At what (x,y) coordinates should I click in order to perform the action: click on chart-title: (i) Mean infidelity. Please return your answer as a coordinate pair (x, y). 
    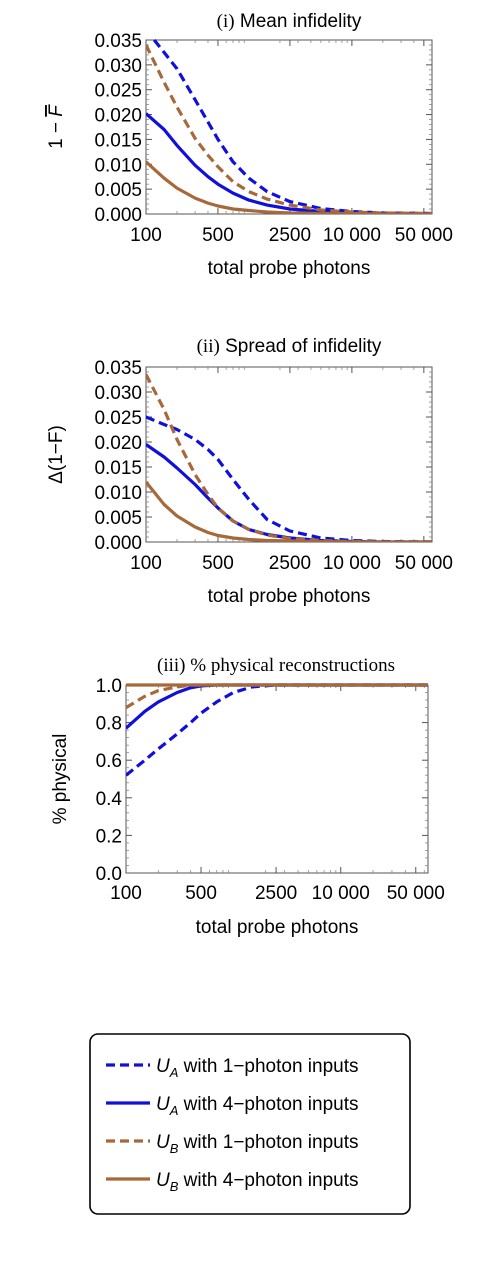
    Looking at the image, I should click on (289, 21).